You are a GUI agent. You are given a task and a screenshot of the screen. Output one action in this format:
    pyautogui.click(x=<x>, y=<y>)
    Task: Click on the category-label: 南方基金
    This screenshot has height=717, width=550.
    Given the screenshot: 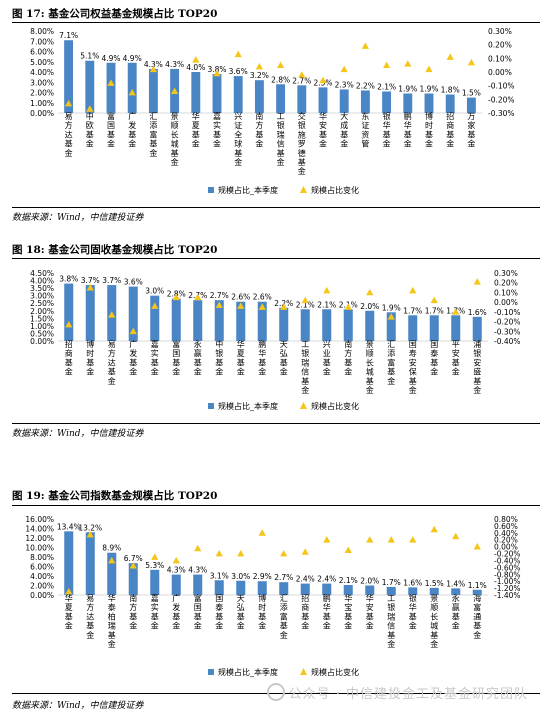 What is the action you would take?
    pyautogui.click(x=133, y=612)
    